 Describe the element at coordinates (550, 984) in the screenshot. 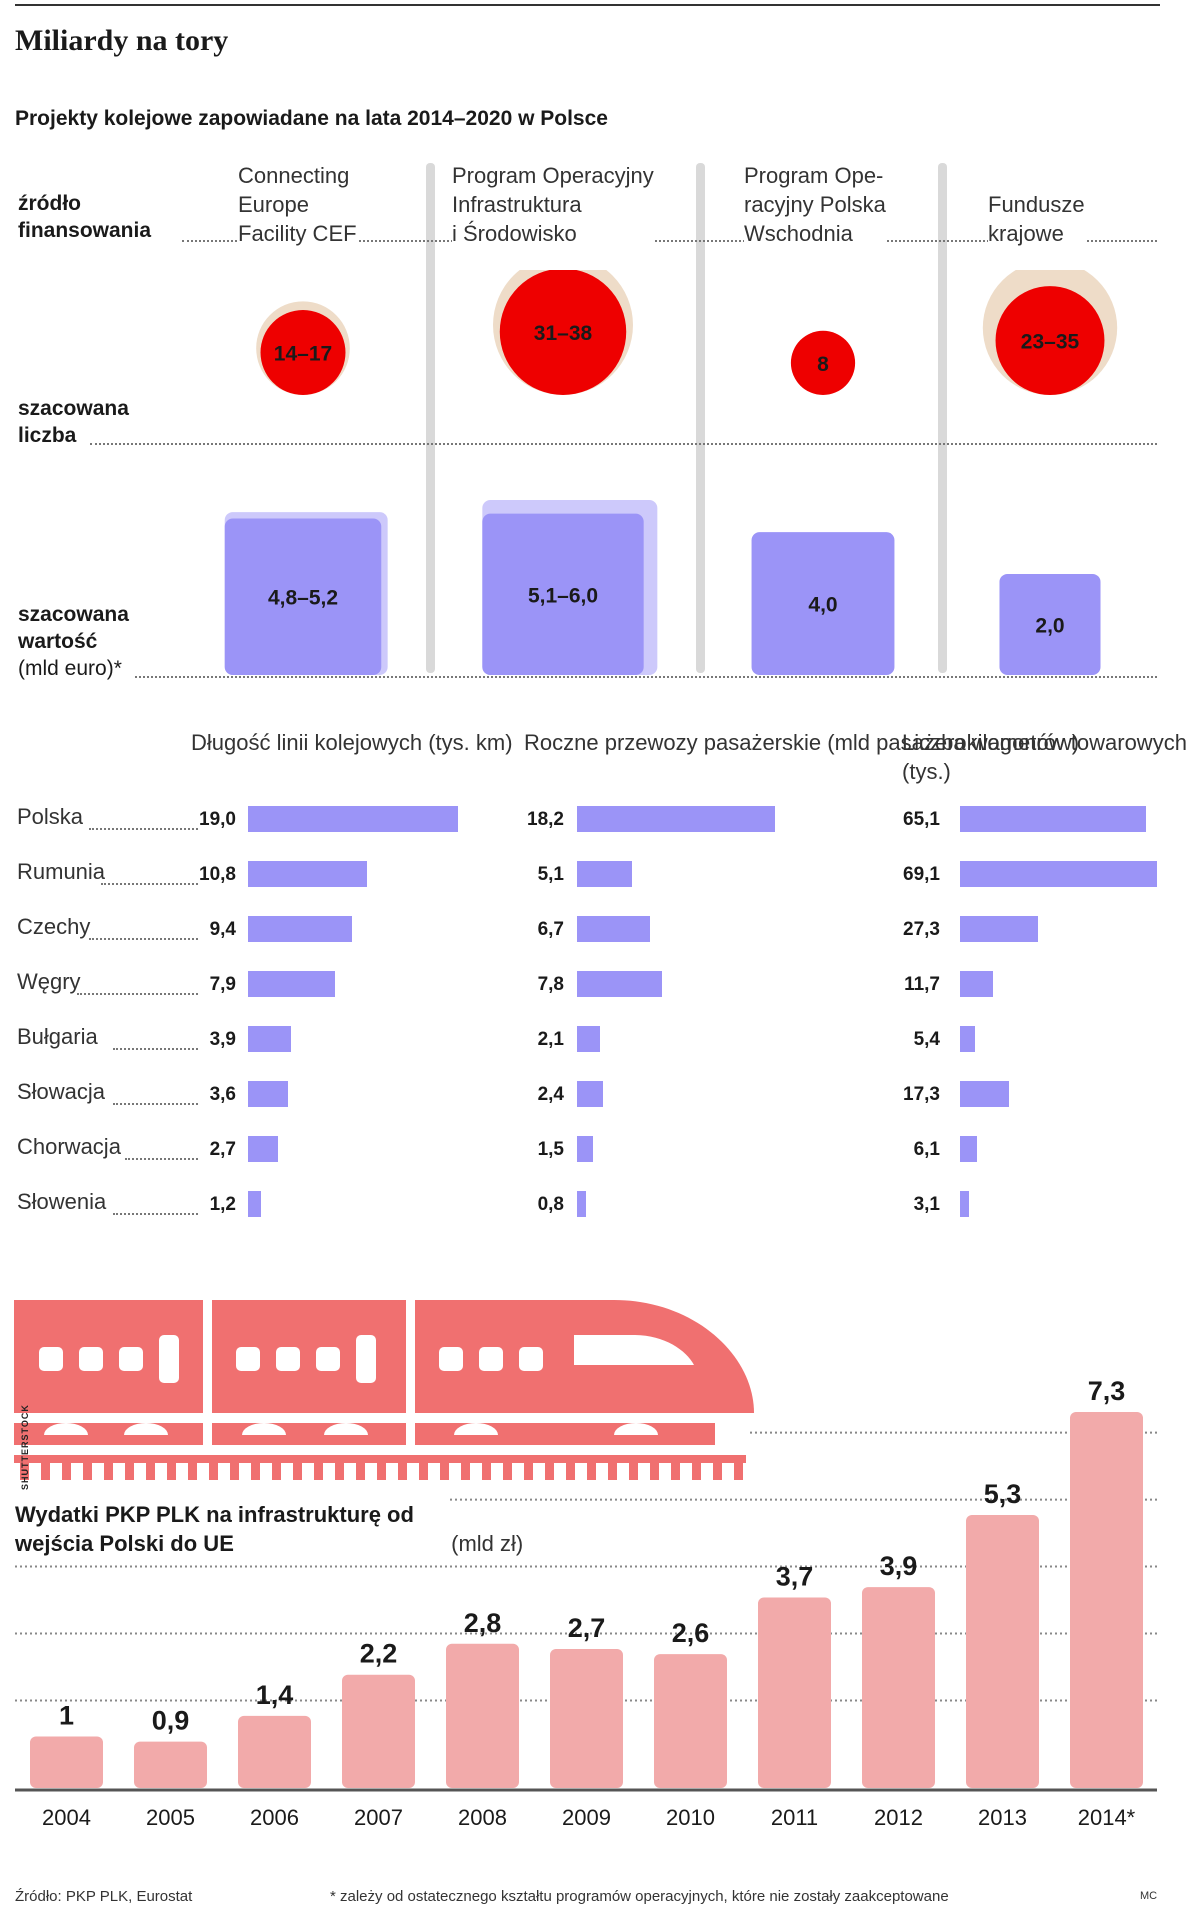

I see `value-label: 7,8` at that location.